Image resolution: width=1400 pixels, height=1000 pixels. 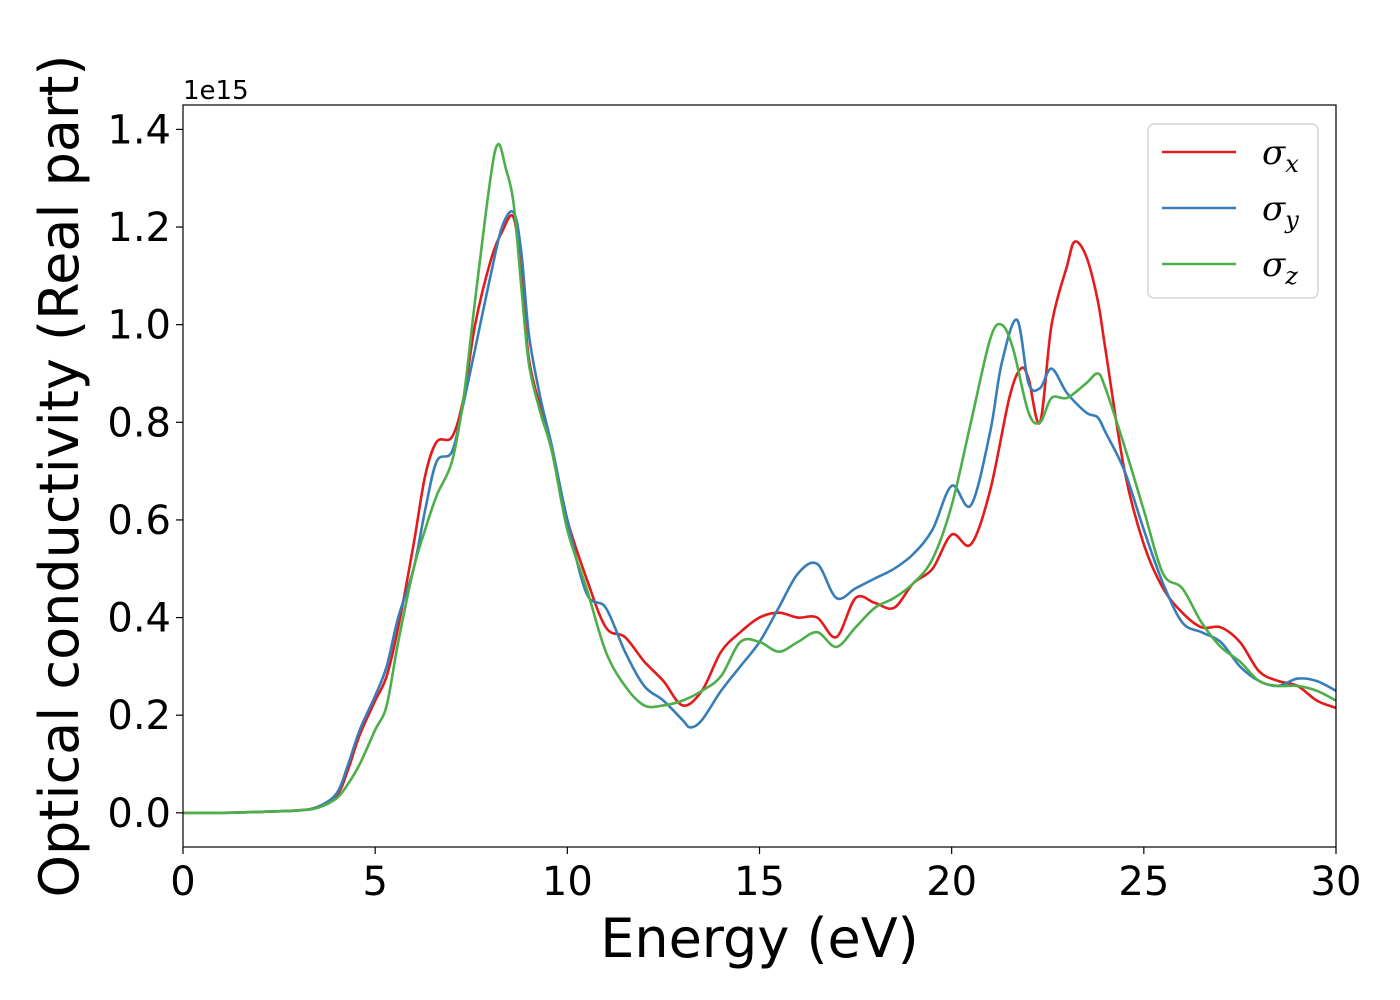 I want to click on x-tick-label: 20, so click(x=951, y=882).